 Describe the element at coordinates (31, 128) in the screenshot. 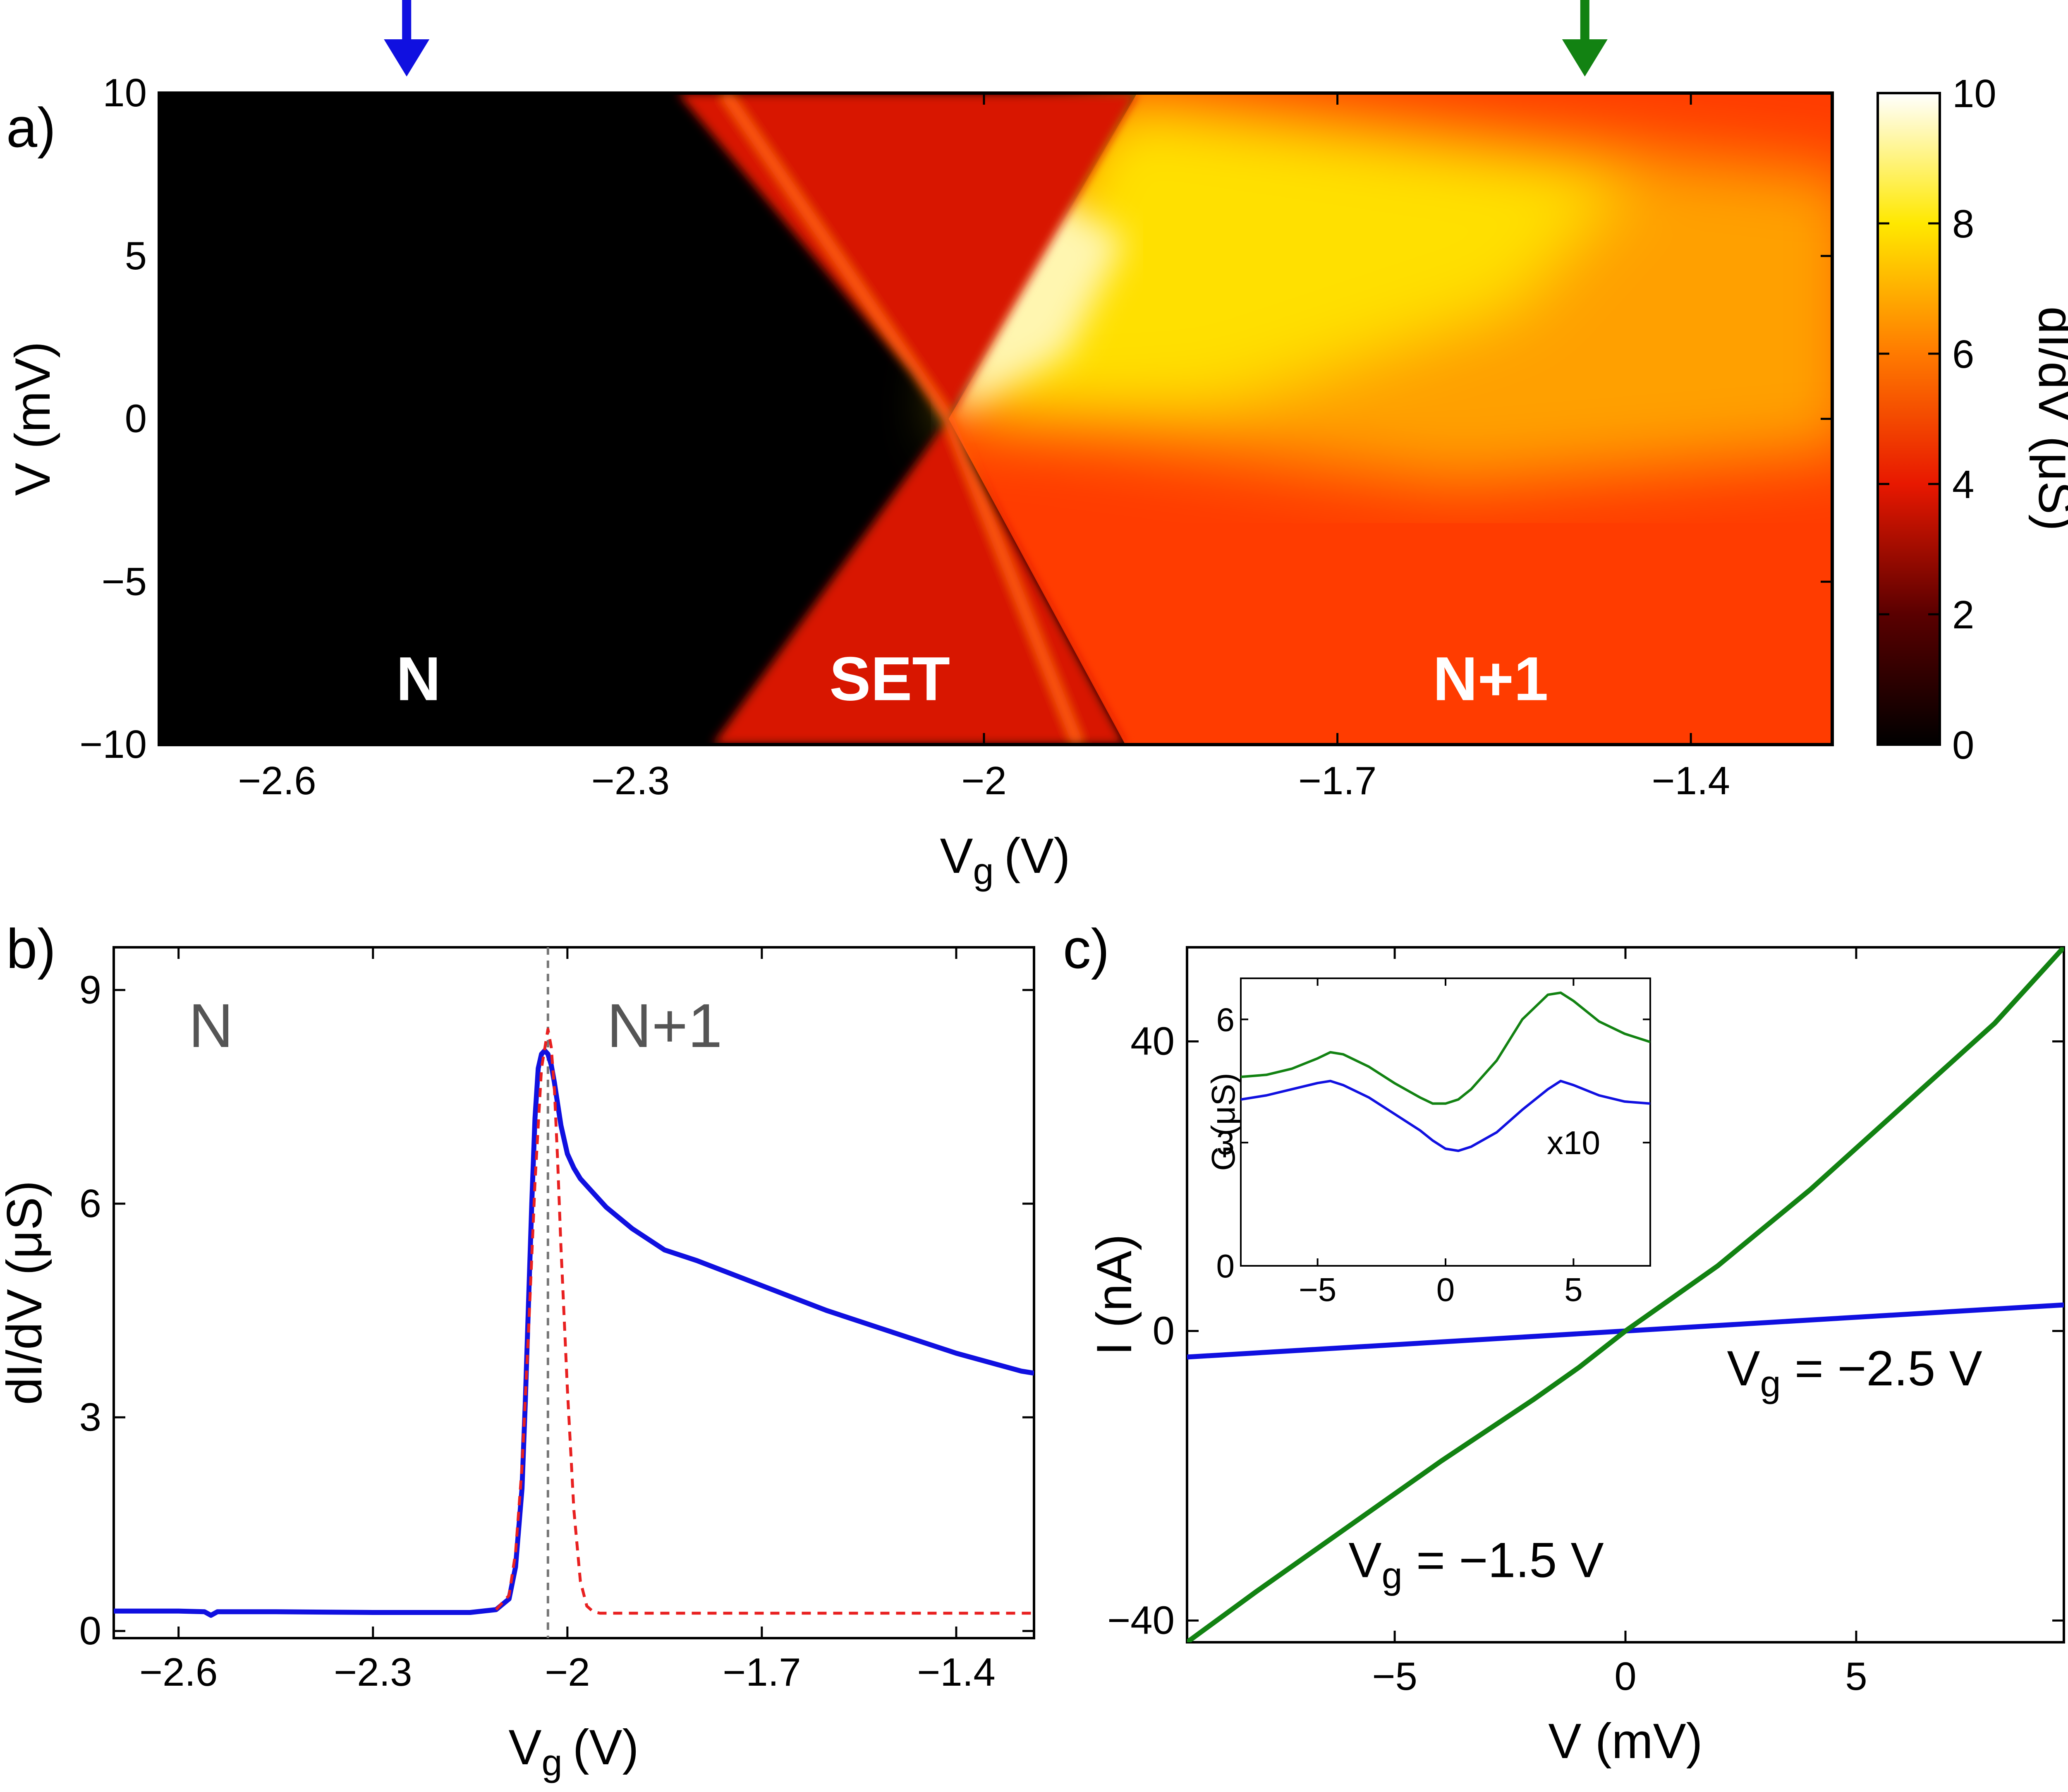

I see `panel-a-label: a)` at that location.